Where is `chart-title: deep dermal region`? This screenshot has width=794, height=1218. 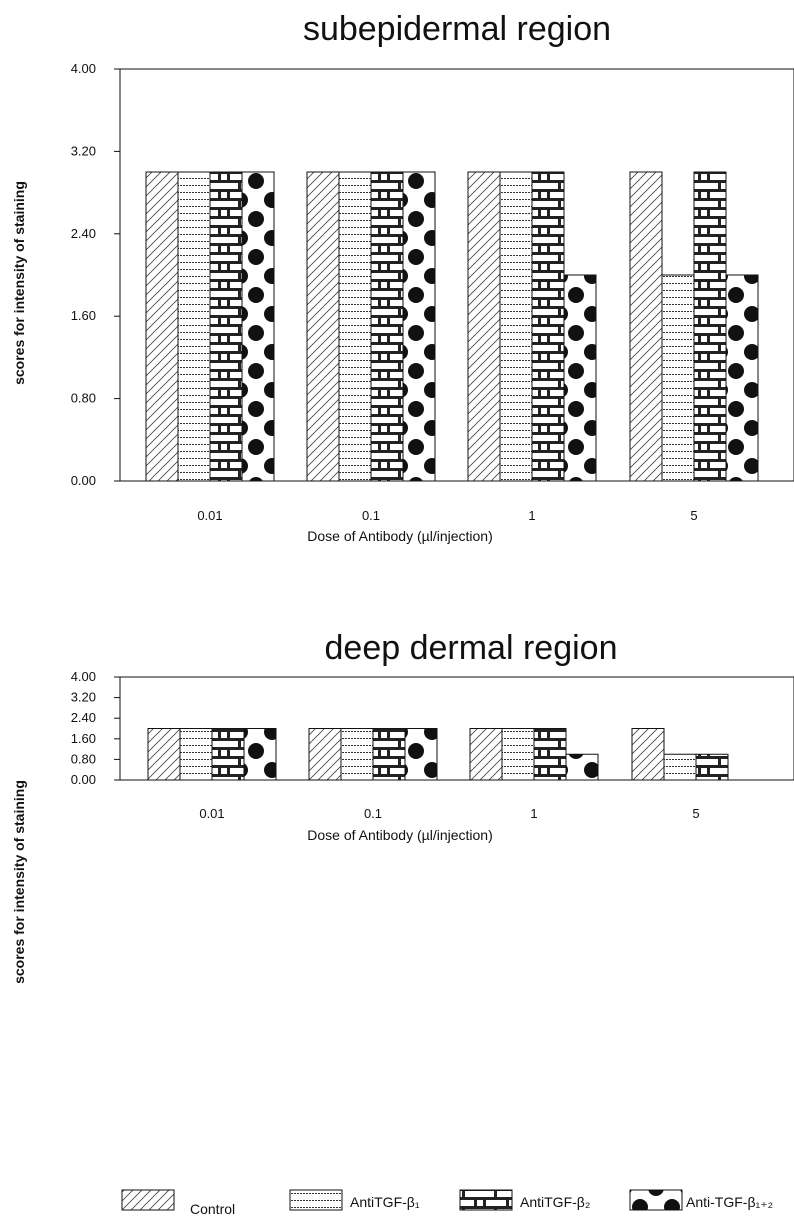 chart-title: deep dermal region is located at coordinates (471, 648).